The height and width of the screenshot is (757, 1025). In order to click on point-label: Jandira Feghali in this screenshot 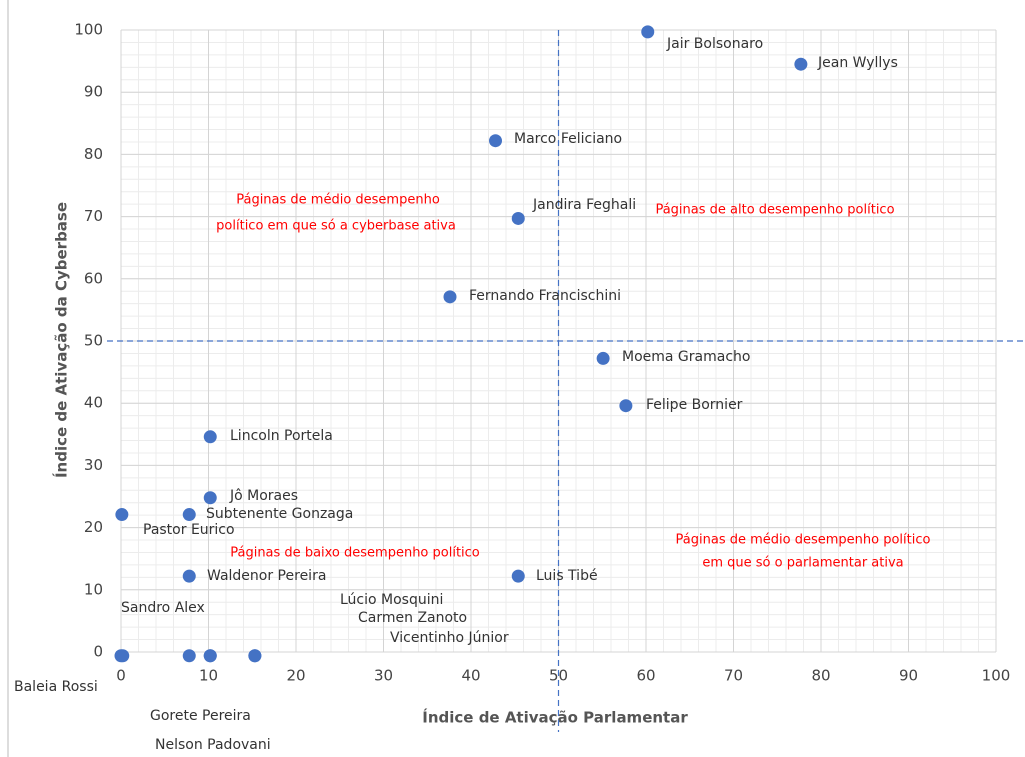, I will do `click(584, 205)`.